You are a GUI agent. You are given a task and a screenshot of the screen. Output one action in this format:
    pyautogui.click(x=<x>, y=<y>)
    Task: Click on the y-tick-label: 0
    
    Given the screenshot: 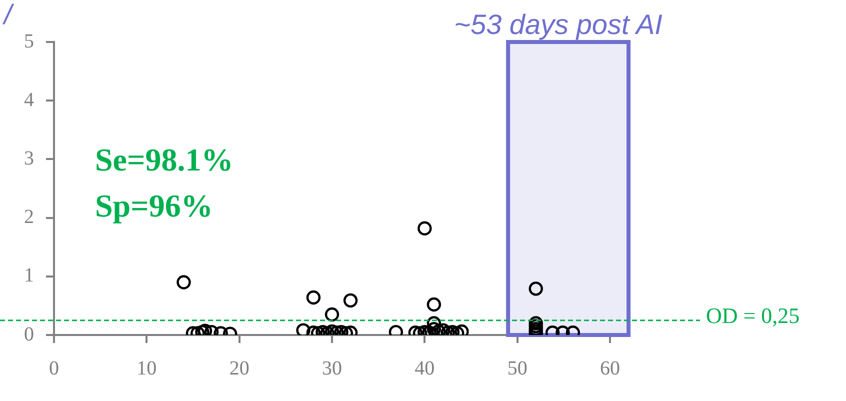 What is the action you would take?
    pyautogui.click(x=29, y=334)
    